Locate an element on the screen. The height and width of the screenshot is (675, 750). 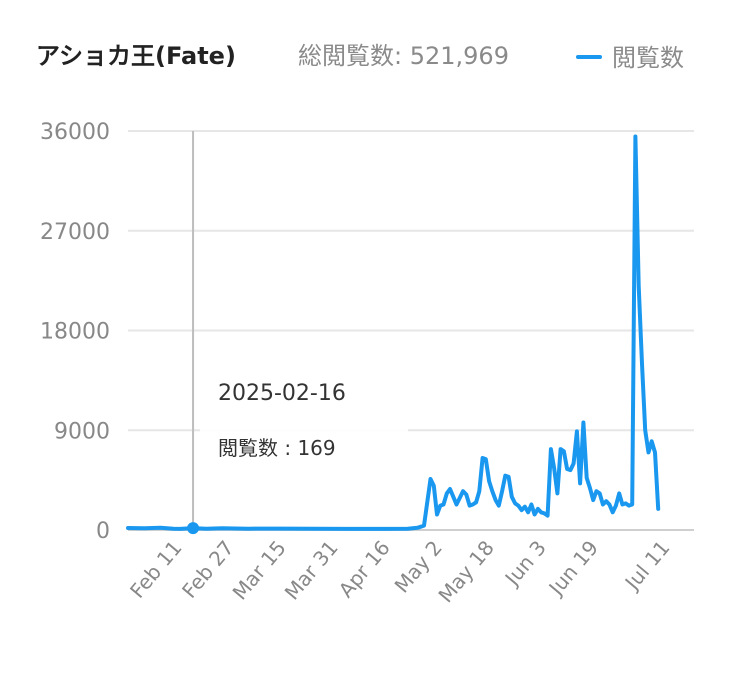
tooltip-box is located at coordinates (304, 419).